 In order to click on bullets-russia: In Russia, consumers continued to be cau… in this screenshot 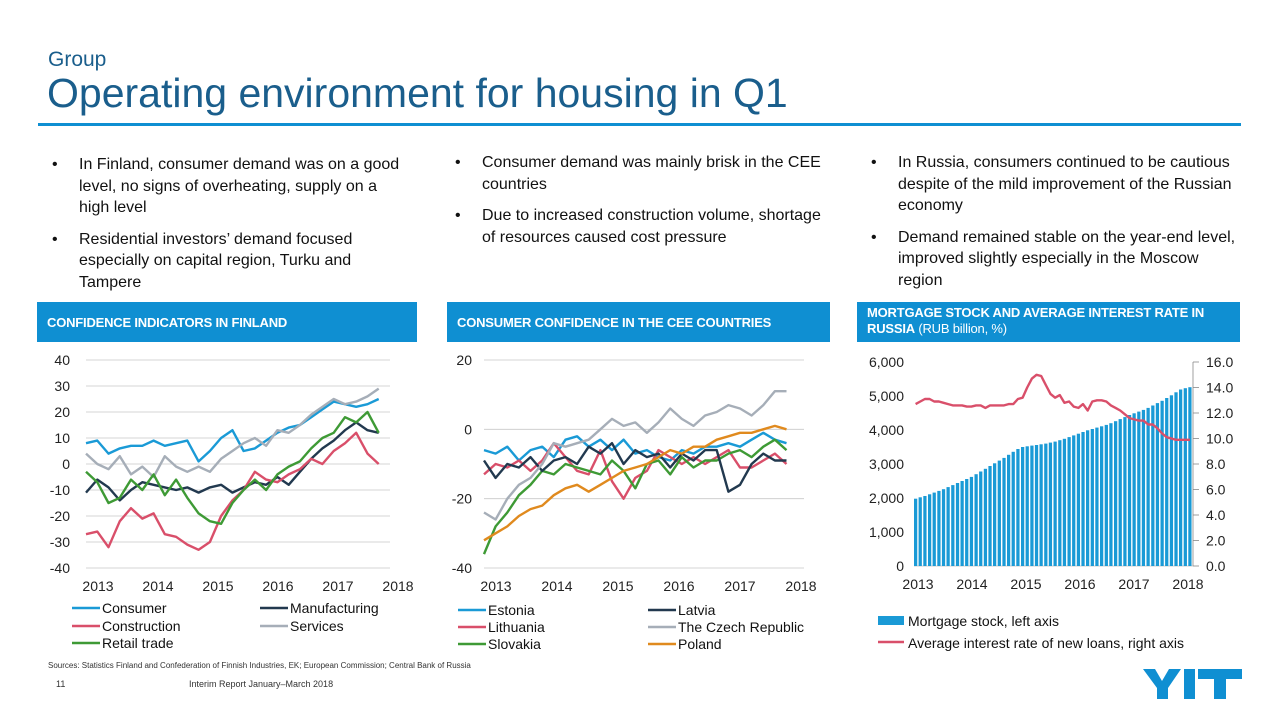, I will do `click(1051, 226)`.